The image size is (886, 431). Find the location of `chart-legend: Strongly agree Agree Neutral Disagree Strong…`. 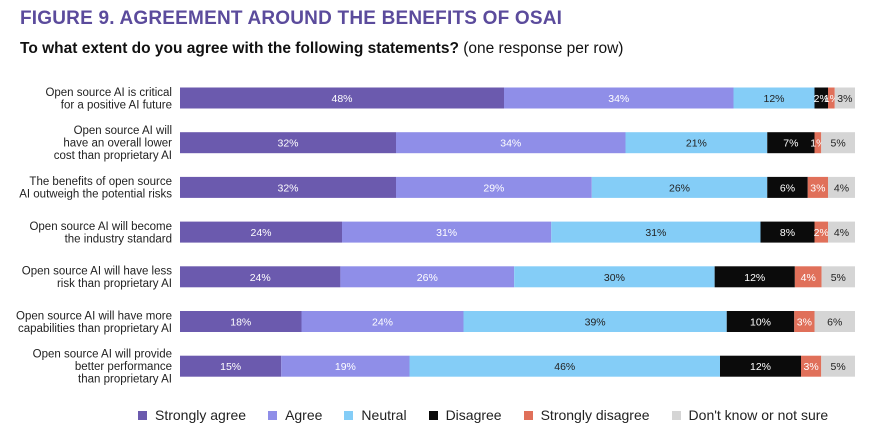

chart-legend: Strongly agree Agree Neutral Disagree Strong… is located at coordinates (483, 415).